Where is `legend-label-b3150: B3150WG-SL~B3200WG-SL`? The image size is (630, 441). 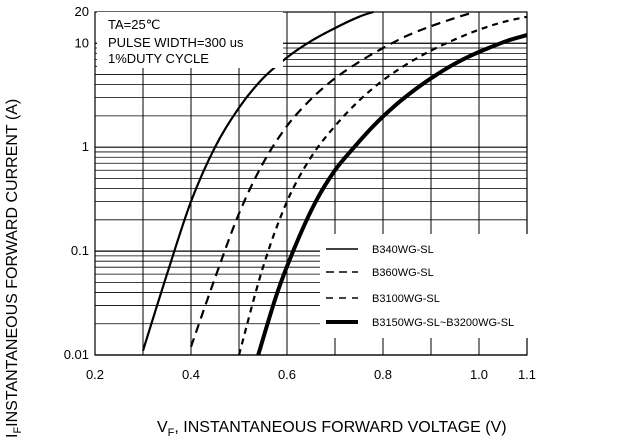 legend-label-b3150: B3150WG-SL~B3200WG-SL is located at coordinates (443, 323).